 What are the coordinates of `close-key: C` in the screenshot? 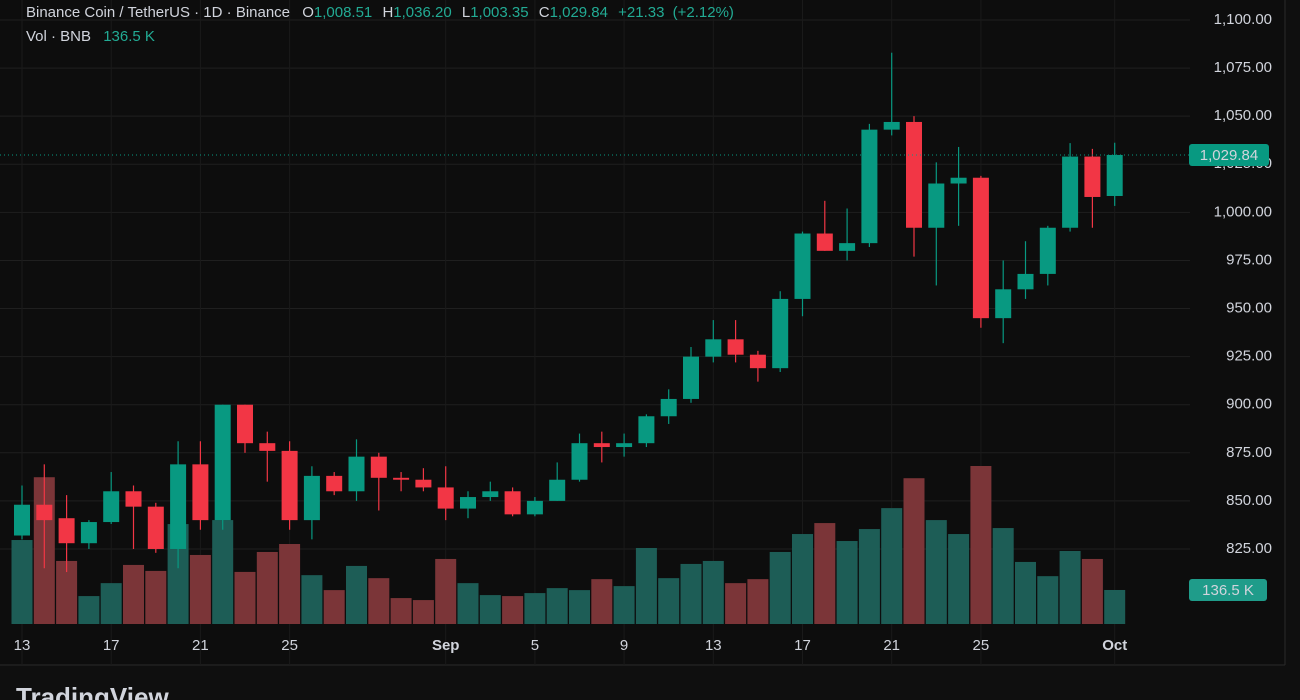 It's located at (544, 12).